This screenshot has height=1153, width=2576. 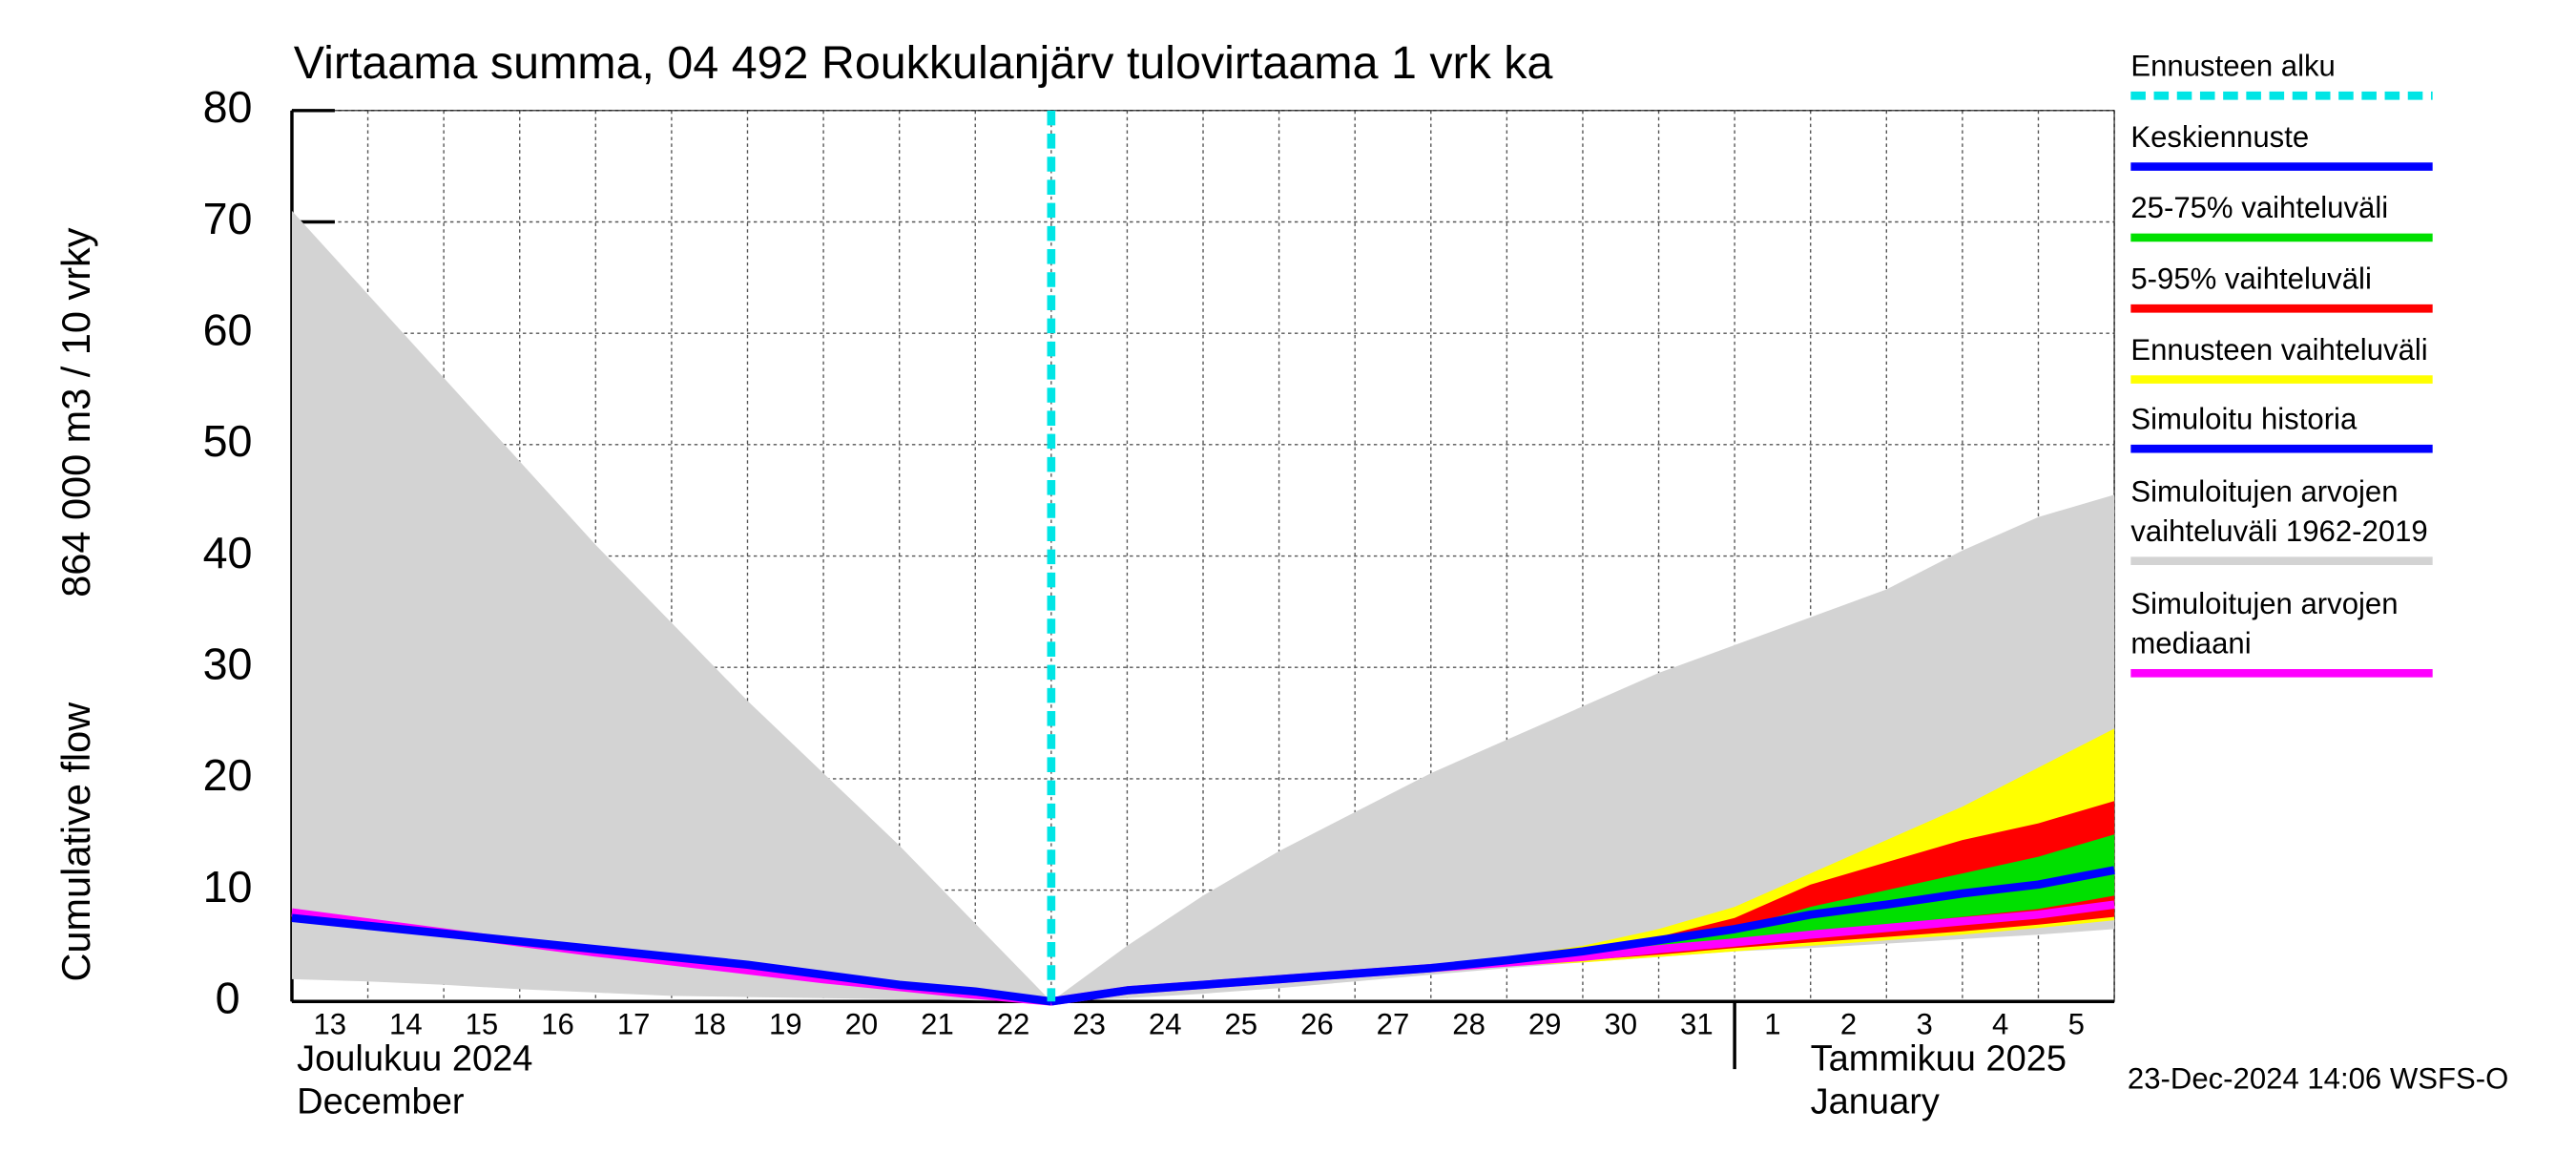 I want to click on x-tick-label: 20, so click(x=862, y=1023).